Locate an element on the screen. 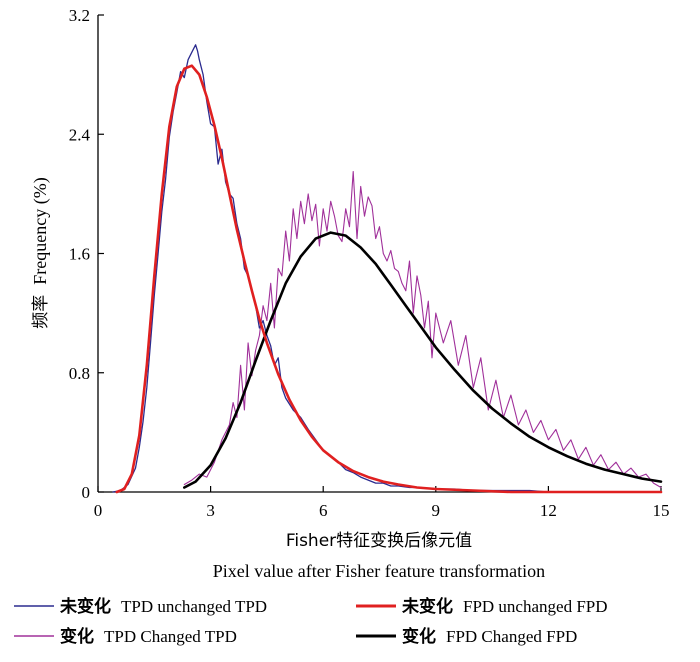 This screenshot has height=662, width=700. x-tick-label: 12 is located at coordinates (548, 510).